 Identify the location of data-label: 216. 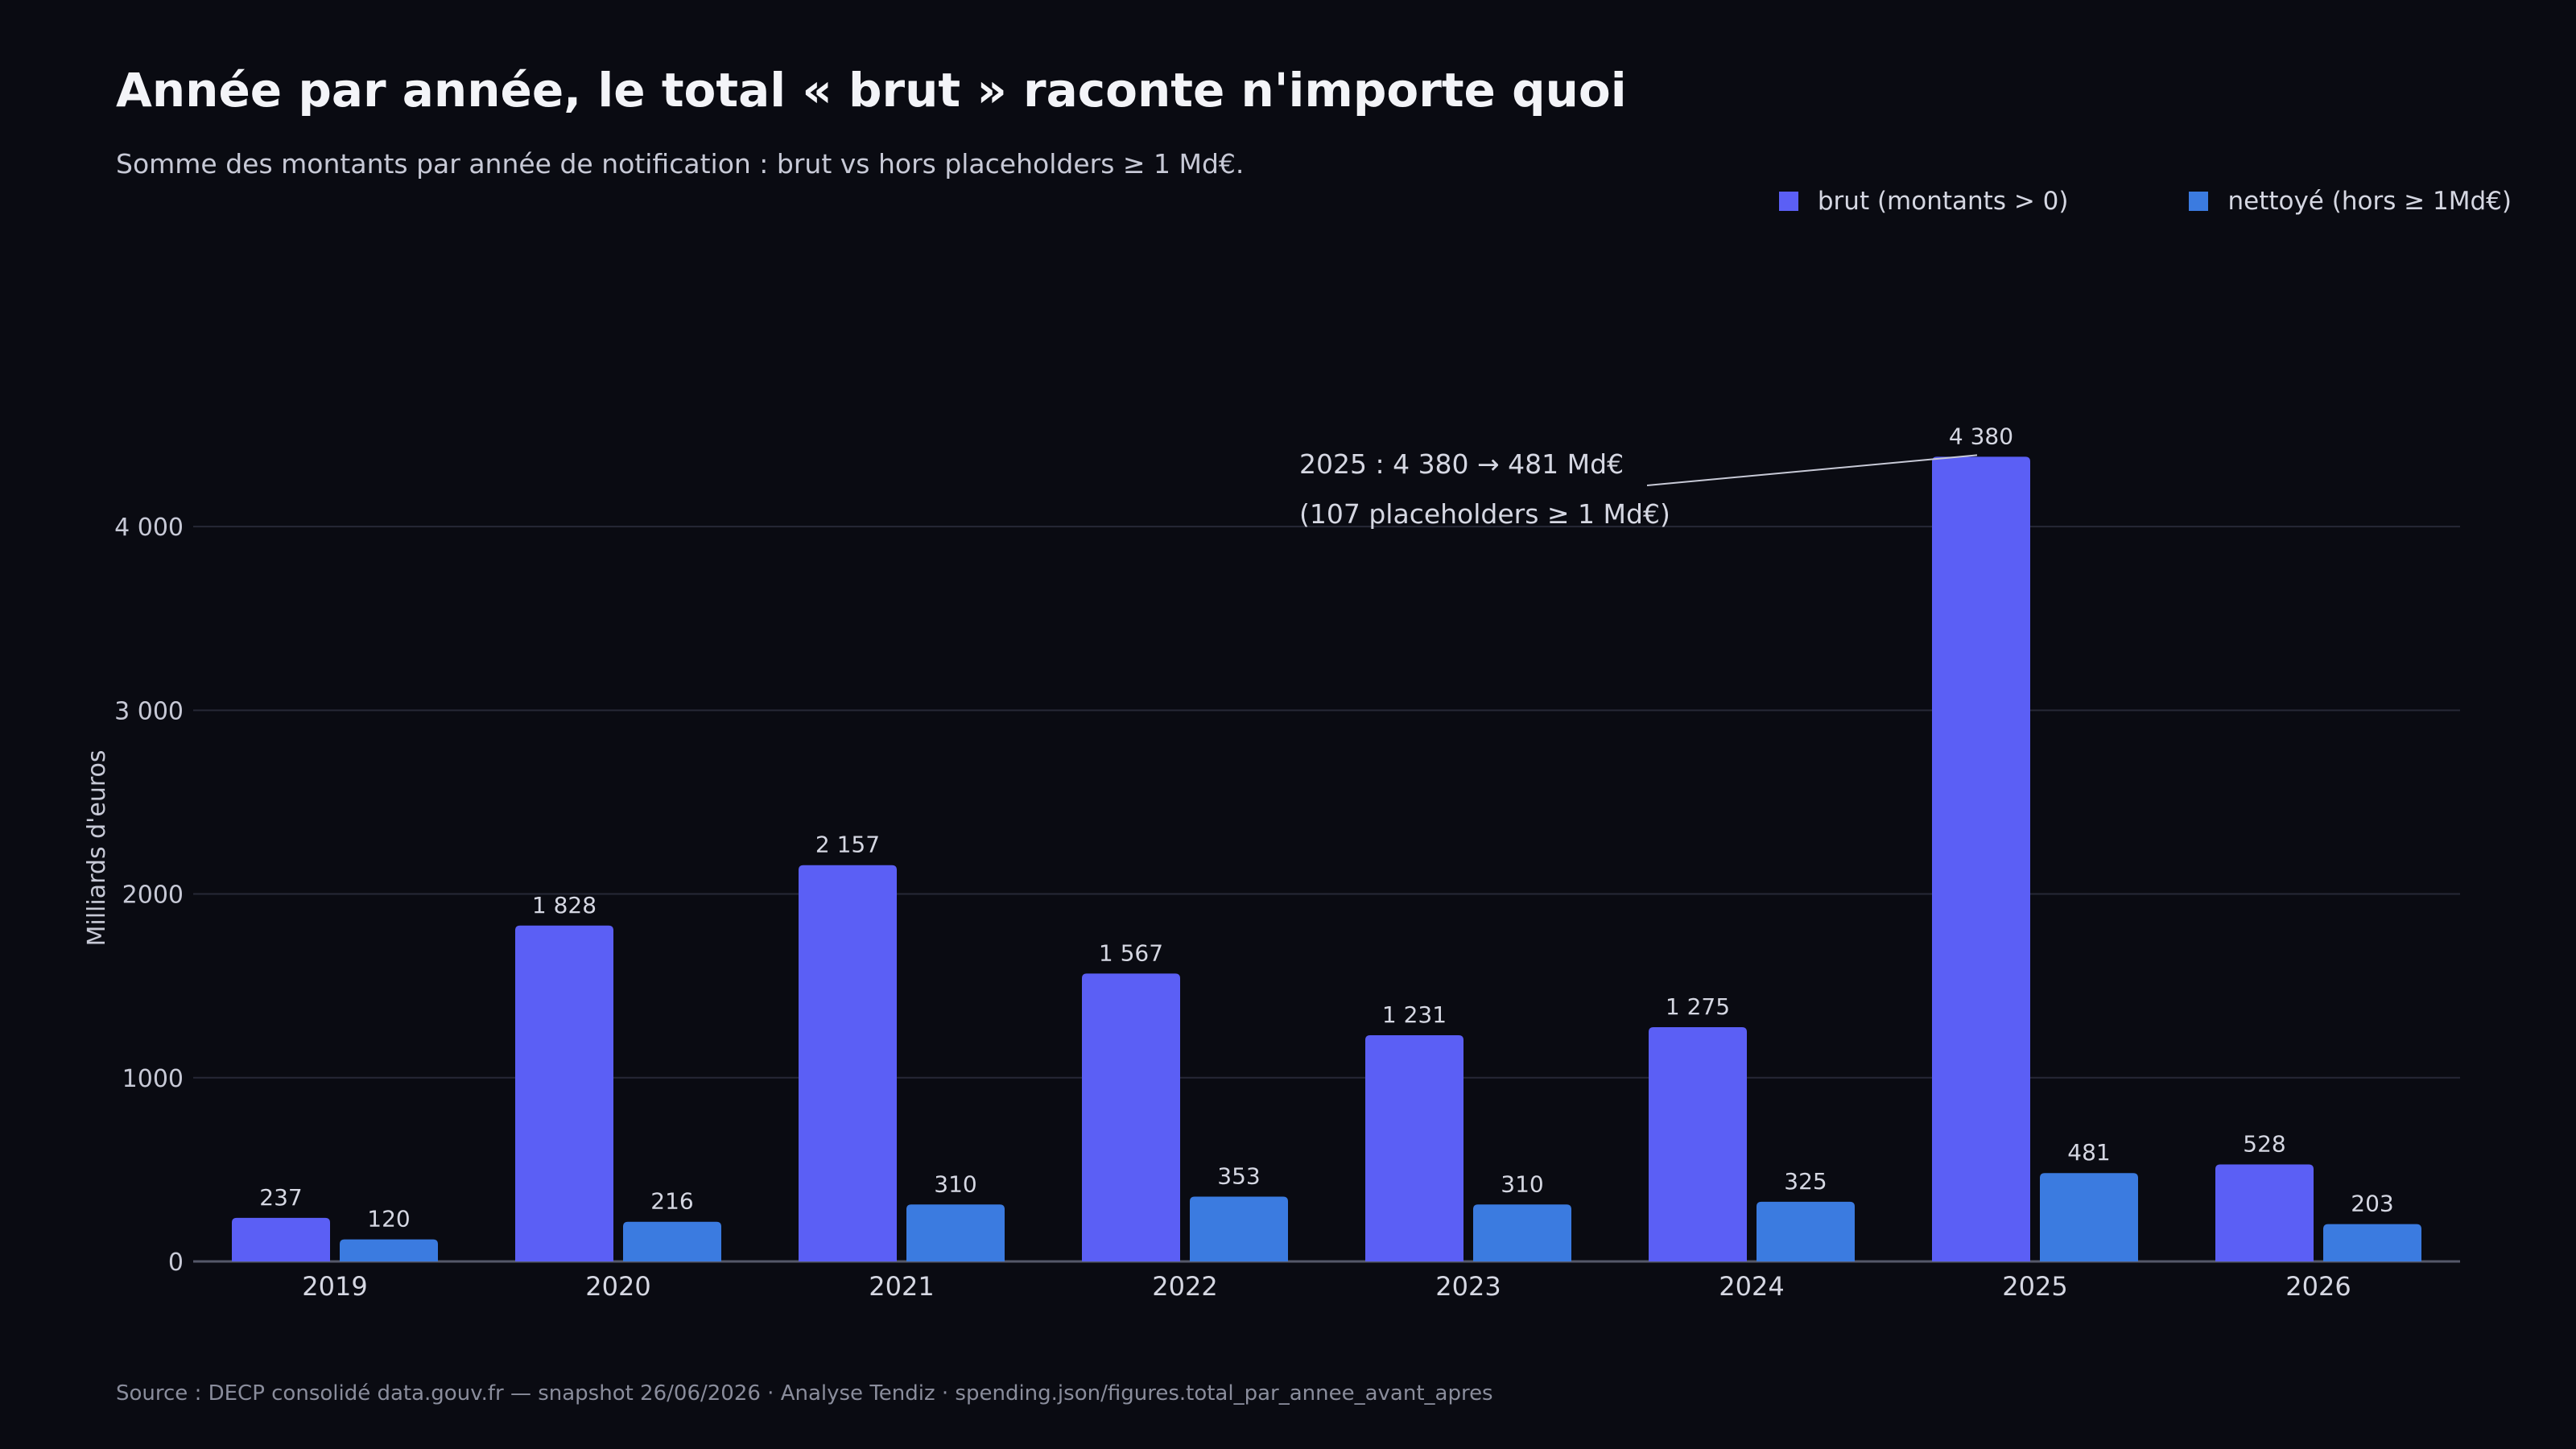
(671, 1201).